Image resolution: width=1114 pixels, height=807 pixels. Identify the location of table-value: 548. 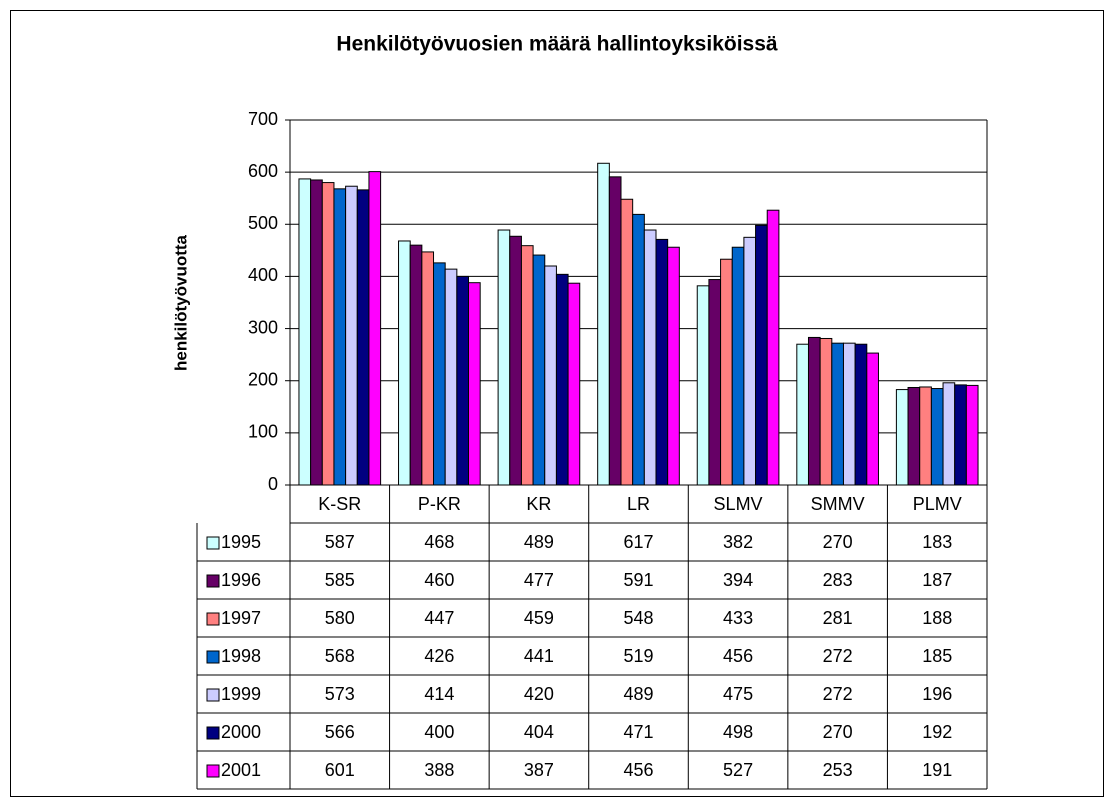
(638, 618).